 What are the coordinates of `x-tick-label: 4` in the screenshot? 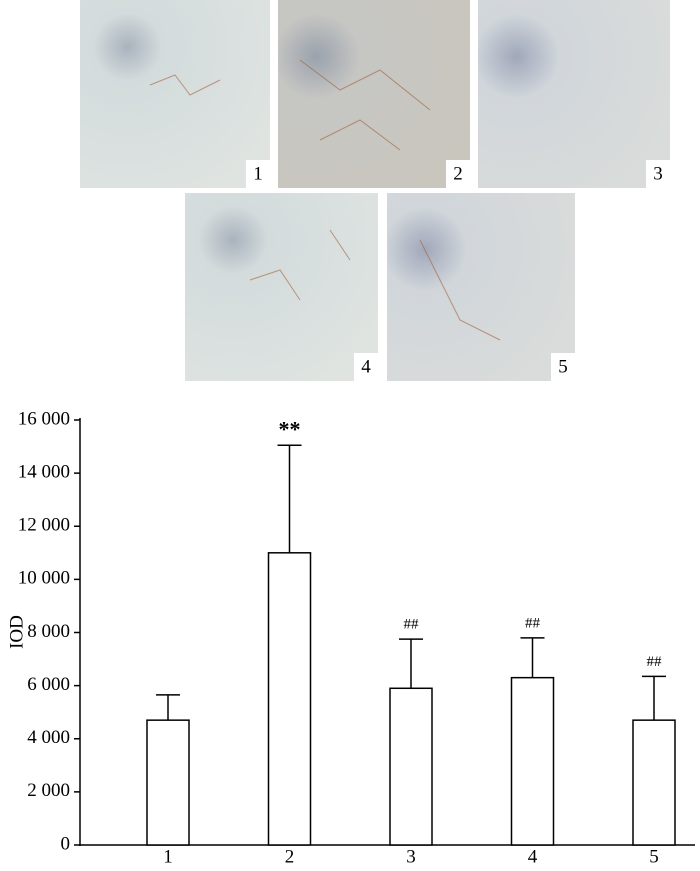 It's located at (533, 856).